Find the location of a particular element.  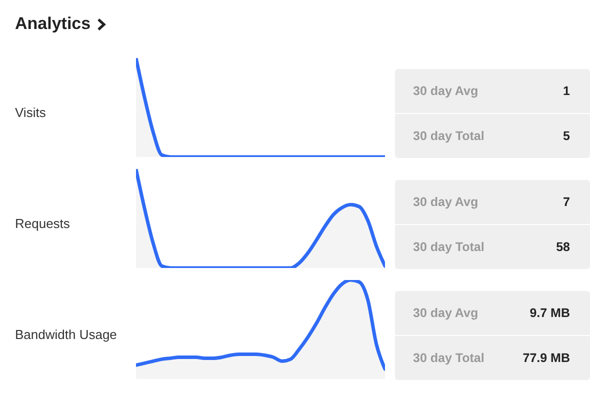

text: 5 is located at coordinates (566, 136).